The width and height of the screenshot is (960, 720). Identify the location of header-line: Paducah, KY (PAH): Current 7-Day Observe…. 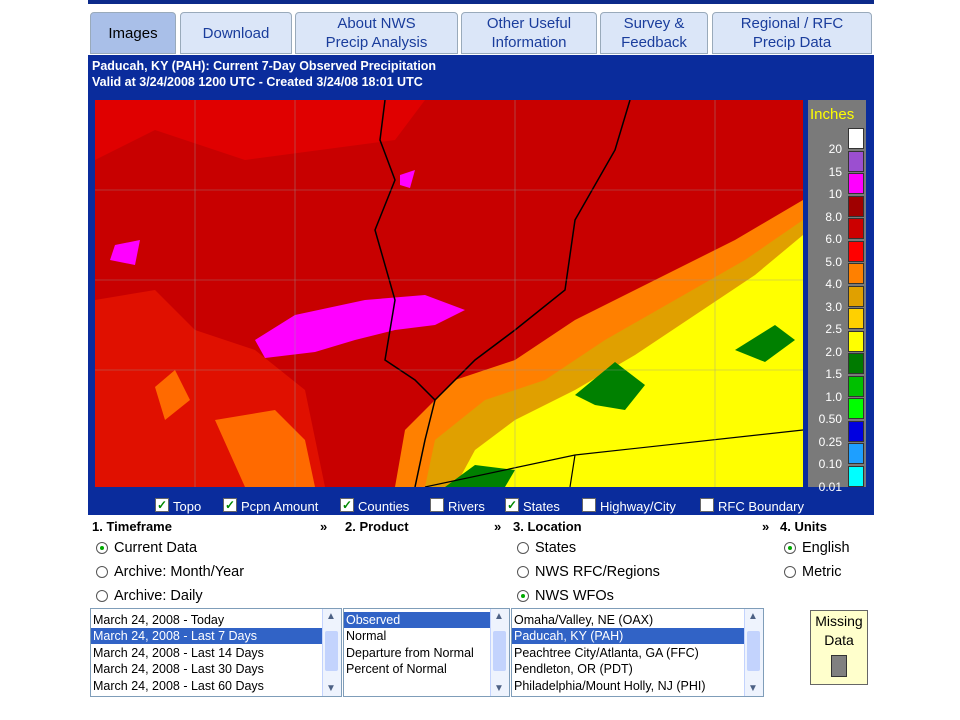
(264, 66).